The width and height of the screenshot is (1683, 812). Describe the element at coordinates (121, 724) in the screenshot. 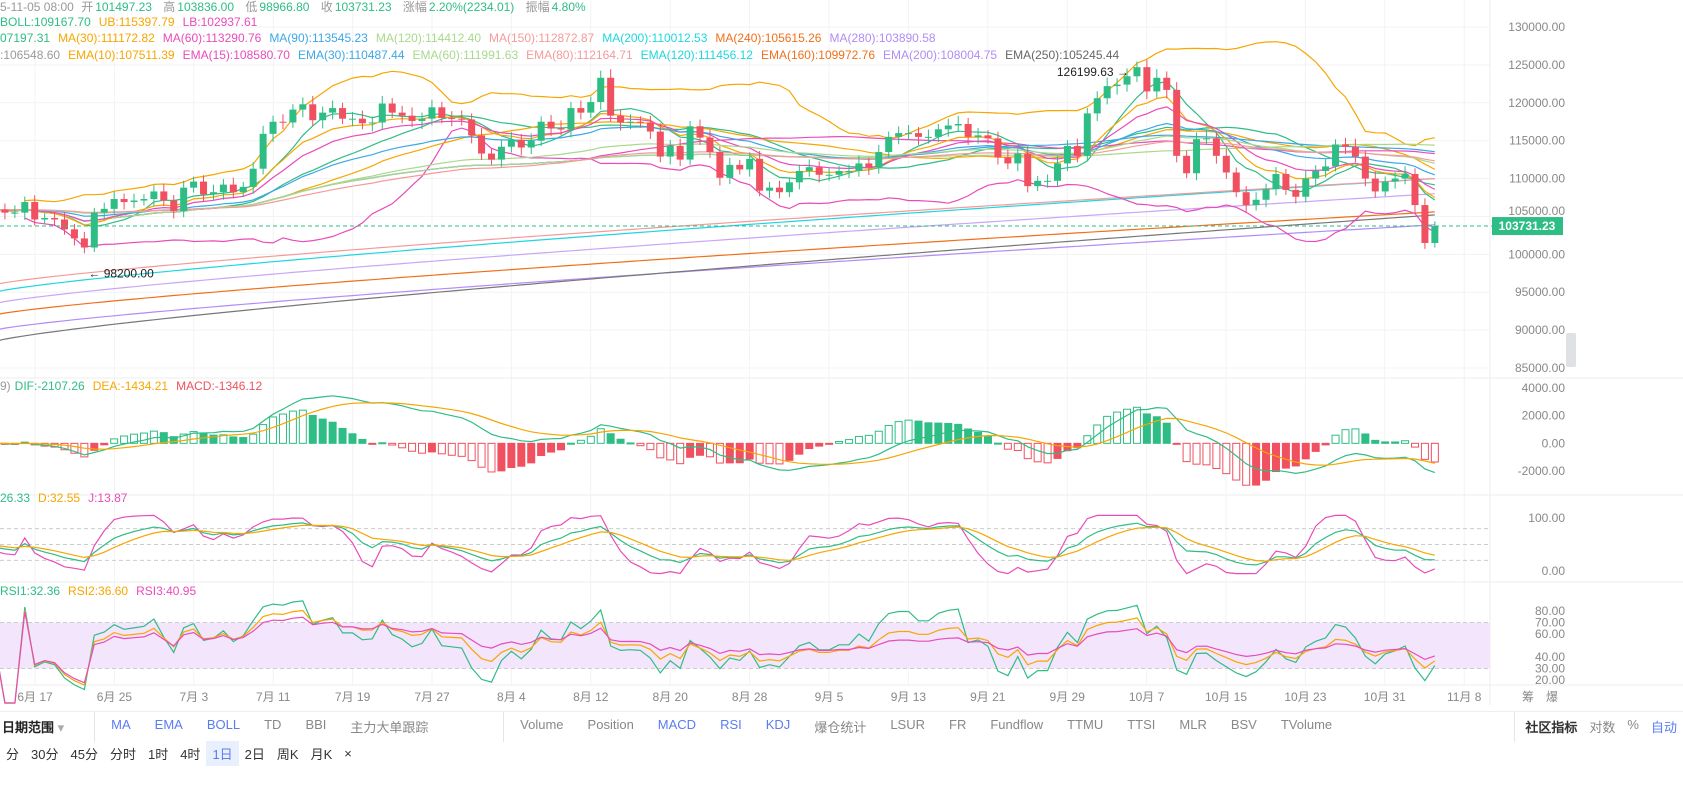

I see `main-item: MA` at that location.